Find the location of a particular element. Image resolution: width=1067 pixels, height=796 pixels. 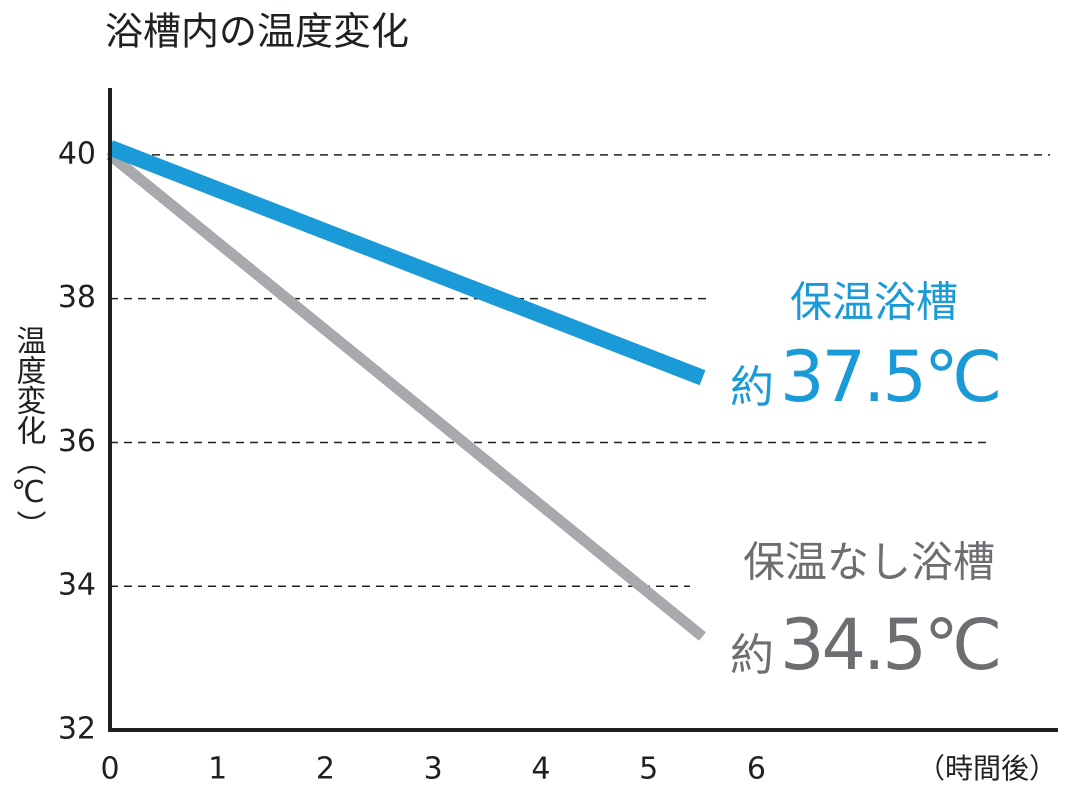

legend-label: 保温なし浴槽 is located at coordinates (869, 562).